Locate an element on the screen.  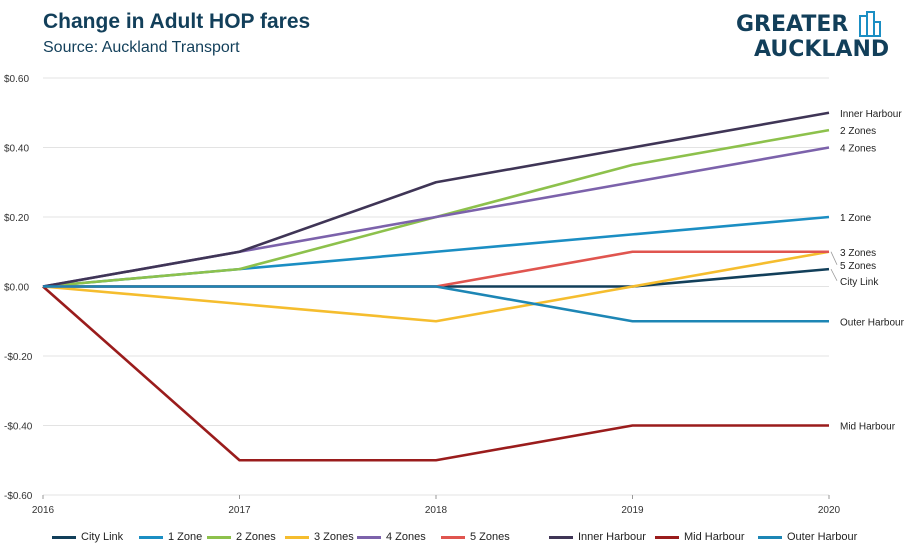
legend-item-city-link: City Link is located at coordinates (87, 537).